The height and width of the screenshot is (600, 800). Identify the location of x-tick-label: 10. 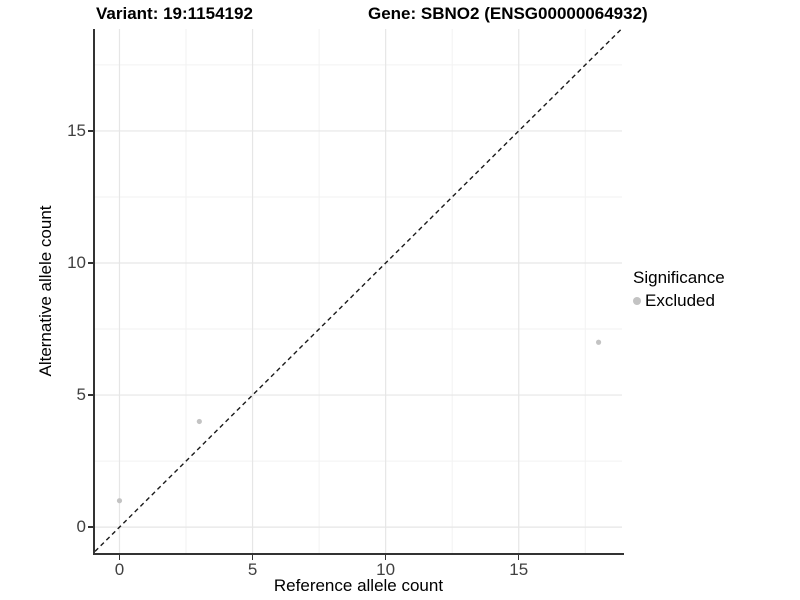
(386, 569).